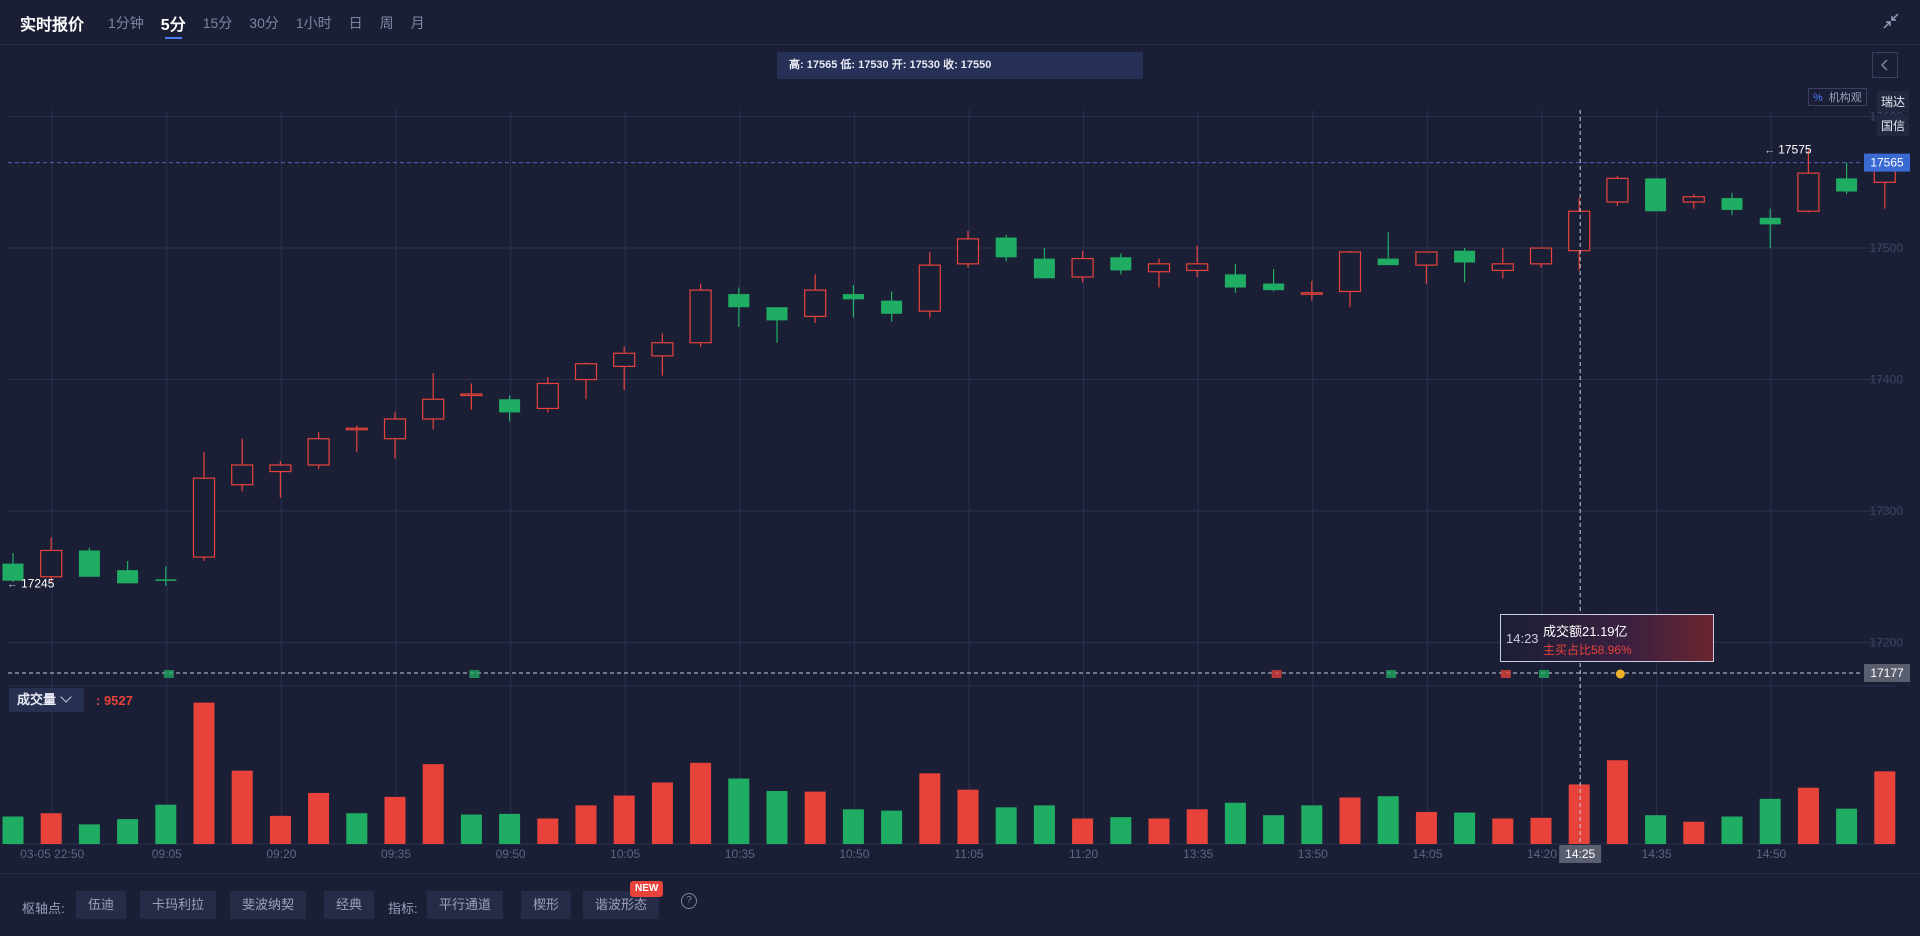 This screenshot has height=936, width=1920. Describe the element at coordinates (355, 23) in the screenshot. I see `period-tab-5: 日` at that location.